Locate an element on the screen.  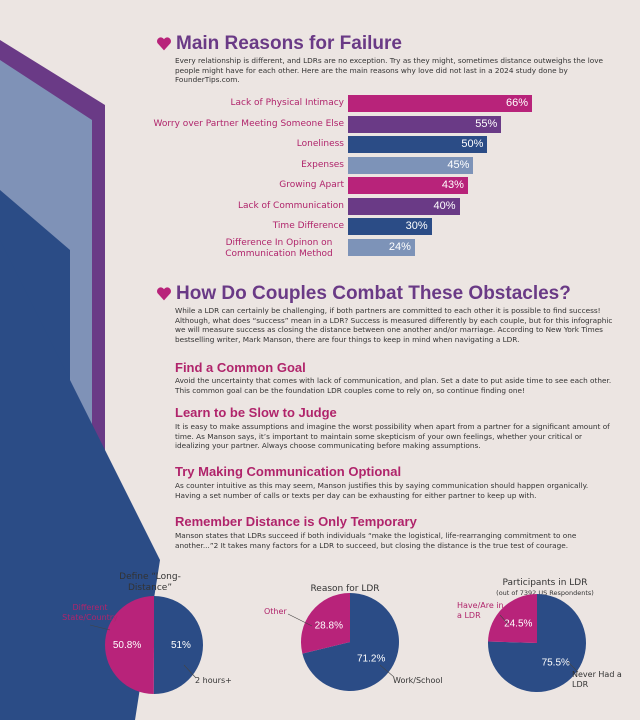
tip-heading: Remember Distance is Only Temporary is located at coordinates (296, 521).